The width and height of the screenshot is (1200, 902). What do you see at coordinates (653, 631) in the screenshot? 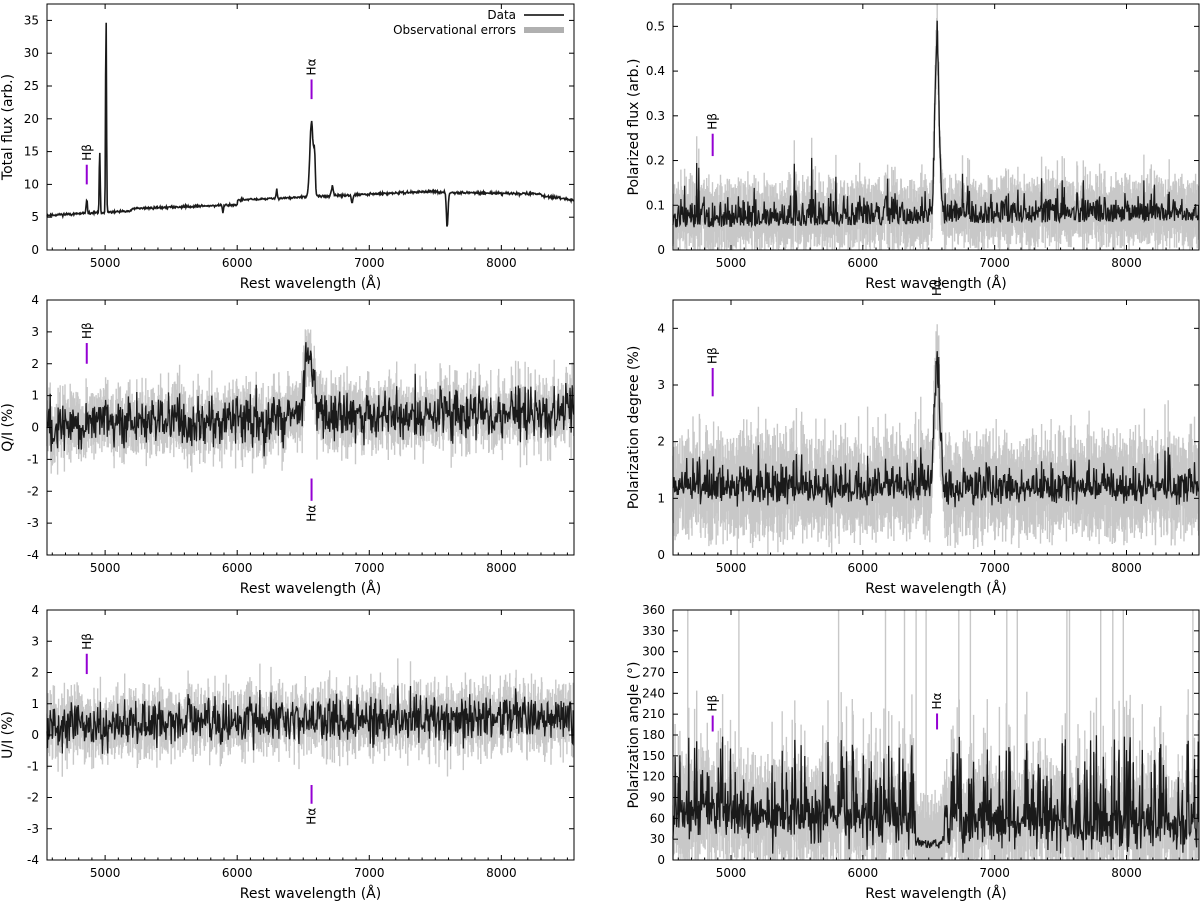
I see `y-tick-label: 330` at bounding box center [653, 631].